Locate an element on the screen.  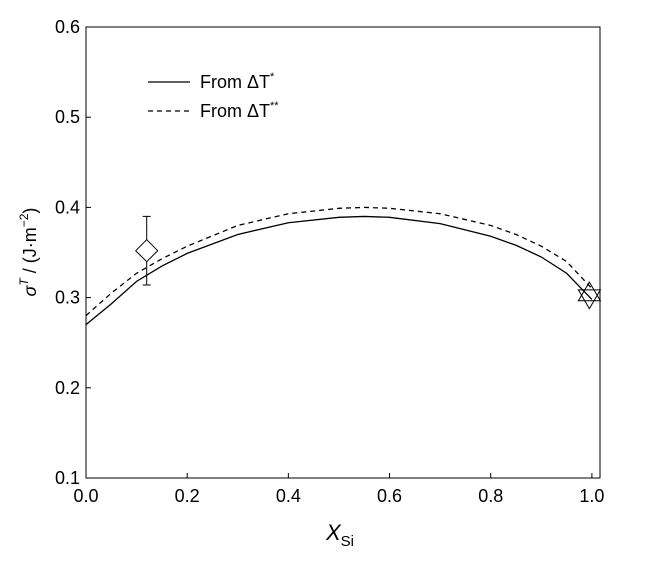
y-axis-label: σT / (J·m−2) is located at coordinates (28, 252).